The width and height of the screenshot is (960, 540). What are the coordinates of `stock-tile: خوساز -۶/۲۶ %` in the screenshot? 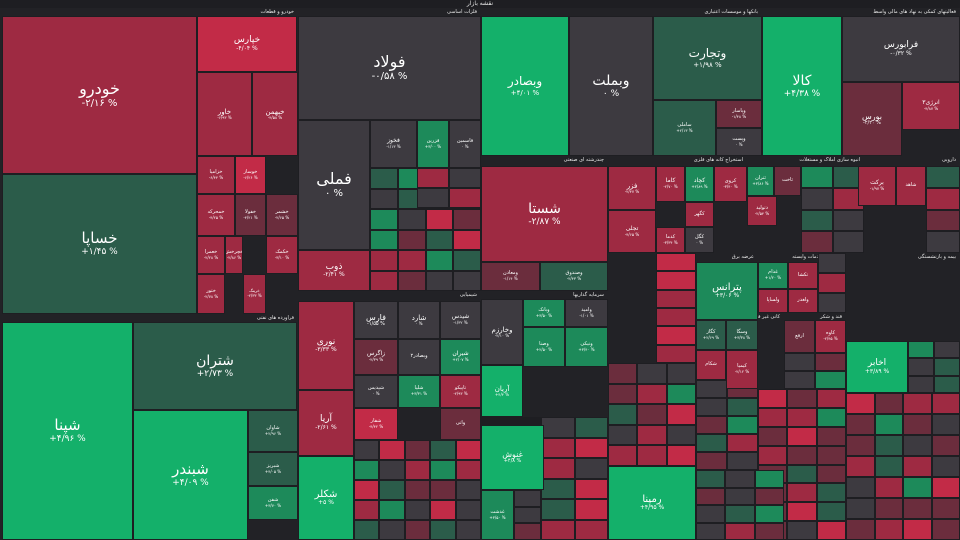 It's located at (250, 175).